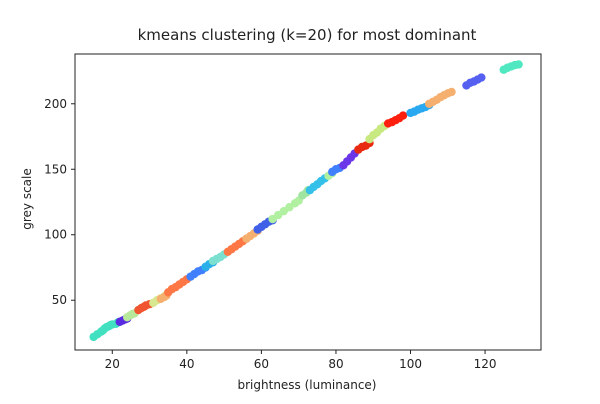 The image size is (600, 404). What do you see at coordinates (307, 385) in the screenshot?
I see `x-axis-label: brightness (luminance)` at bounding box center [307, 385].